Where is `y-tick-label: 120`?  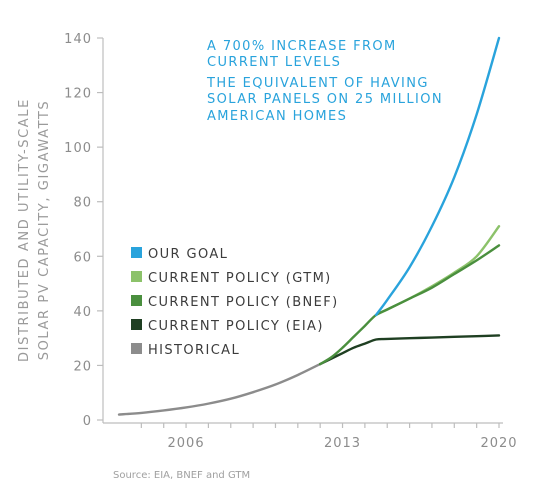 y-tick-label: 120 is located at coordinates (78, 94).